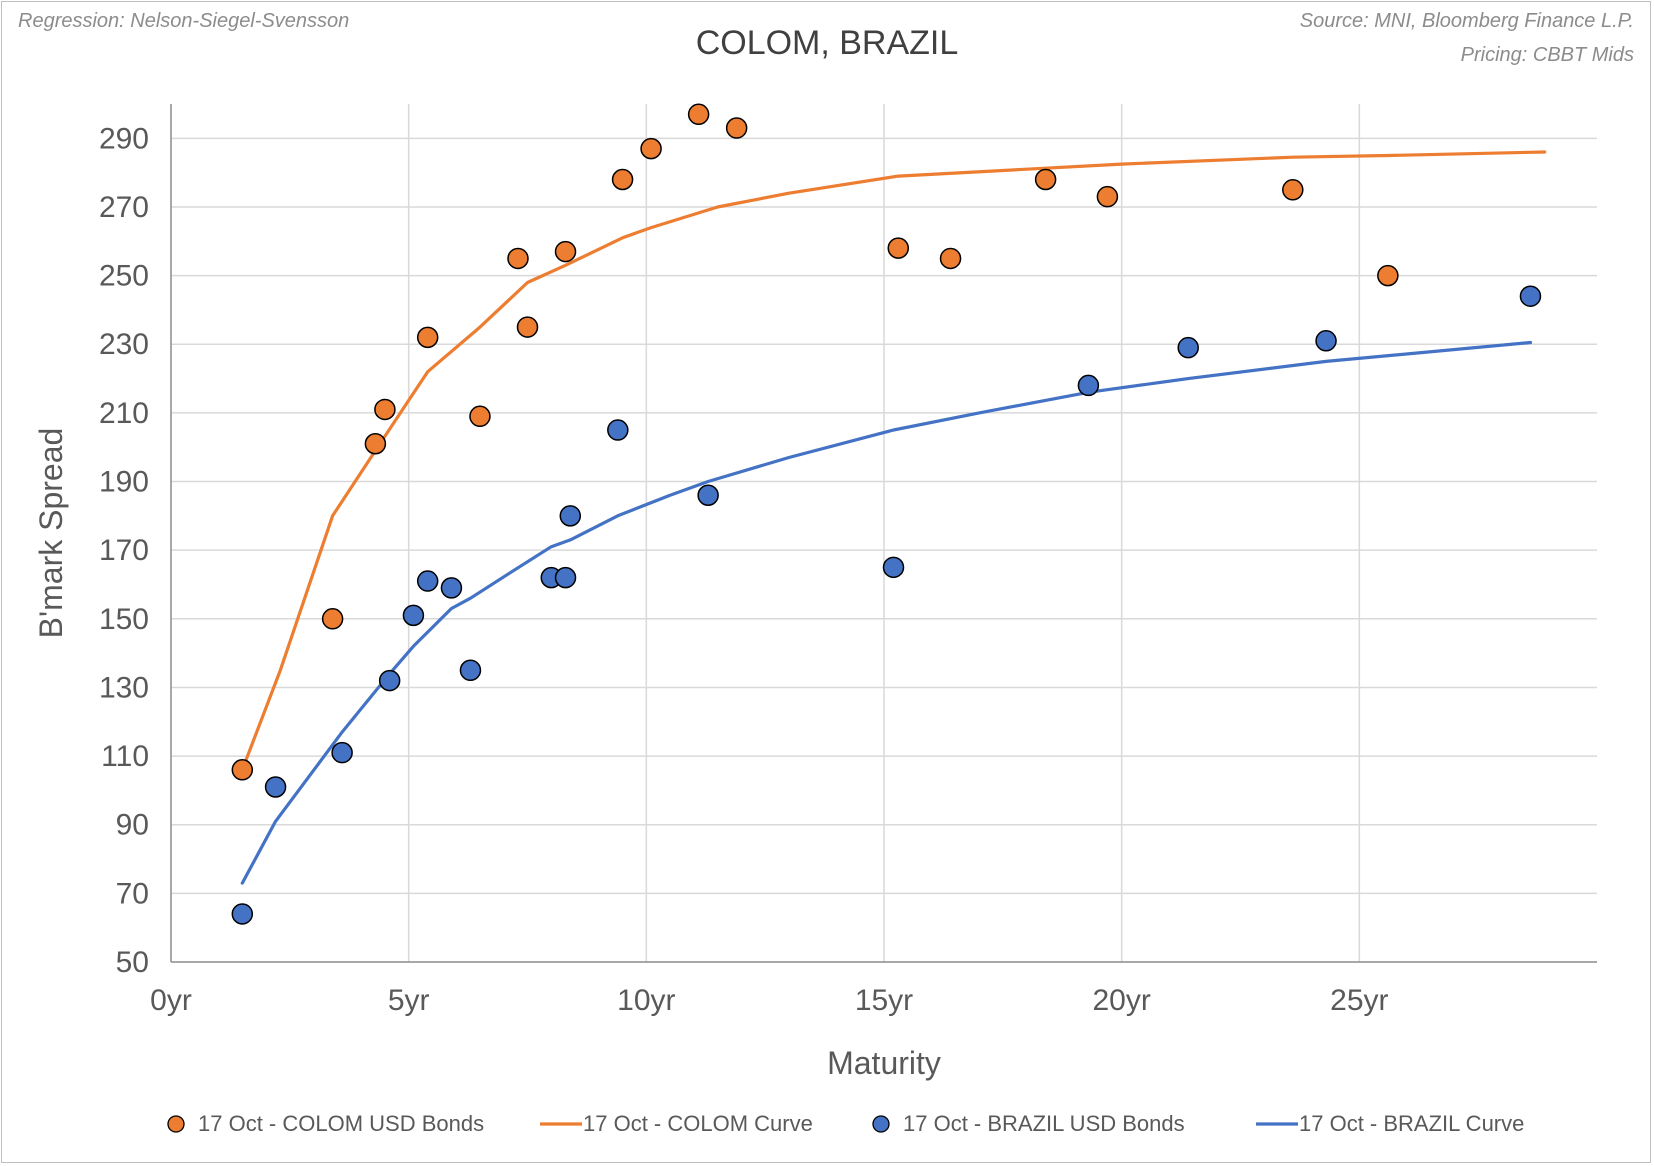 This screenshot has height=1166, width=1654. Describe the element at coordinates (1466, 21) in the screenshot. I see `source-note: Source: MNI, Bloomberg Finance L.P.` at that location.